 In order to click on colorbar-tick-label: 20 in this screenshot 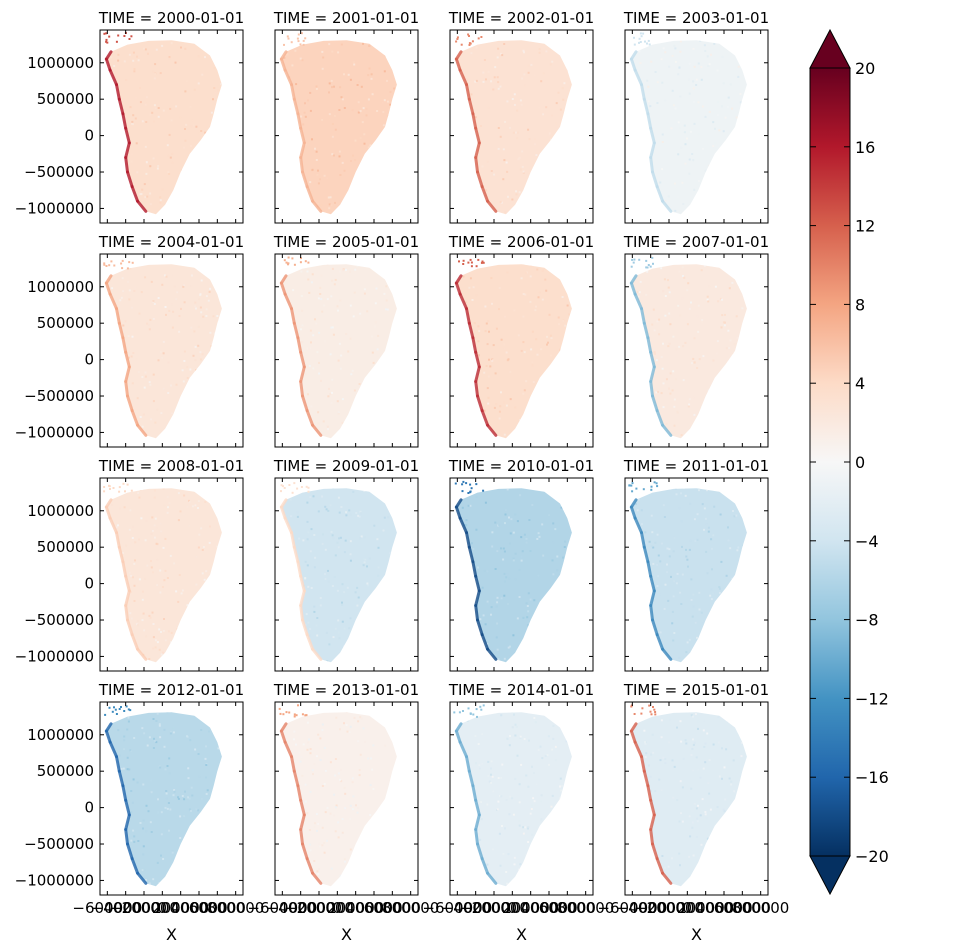, I will do `click(865, 68)`.